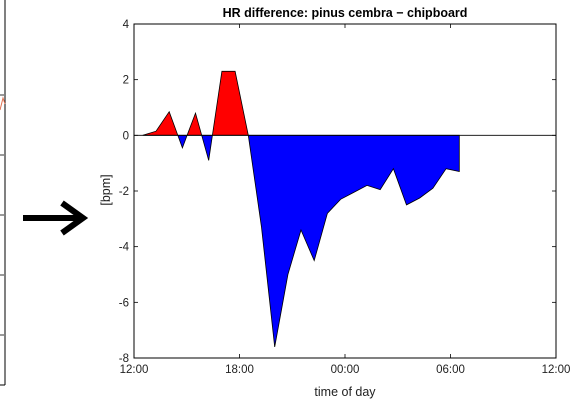 This screenshot has height=399, width=578. I want to click on y-tick-label: 0, so click(126, 136).